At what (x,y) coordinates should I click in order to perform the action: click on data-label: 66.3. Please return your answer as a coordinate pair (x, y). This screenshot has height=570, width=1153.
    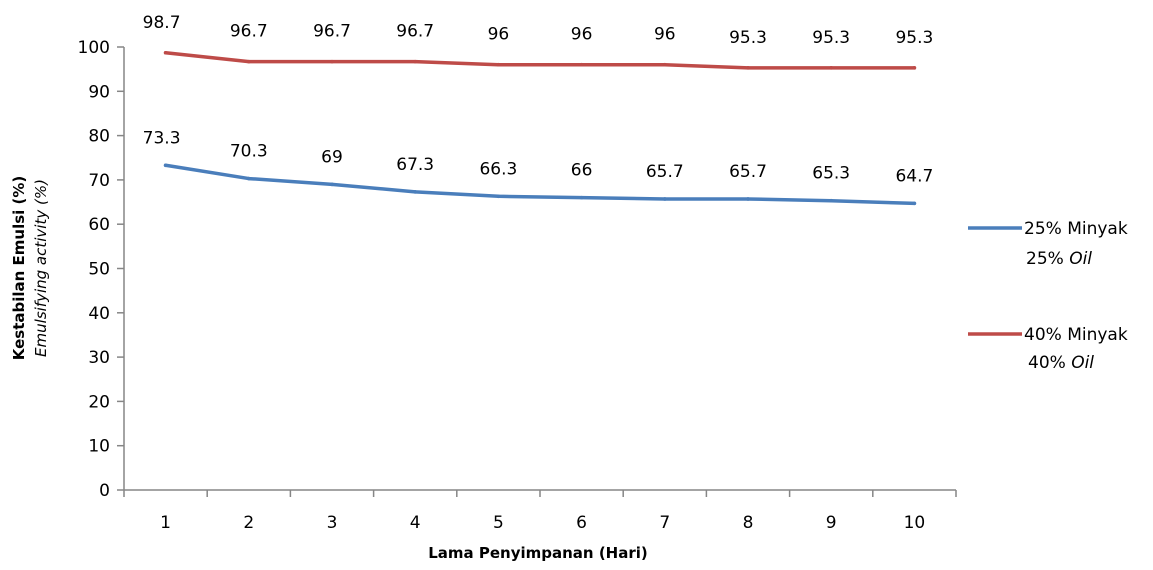
    Looking at the image, I should click on (498, 169).